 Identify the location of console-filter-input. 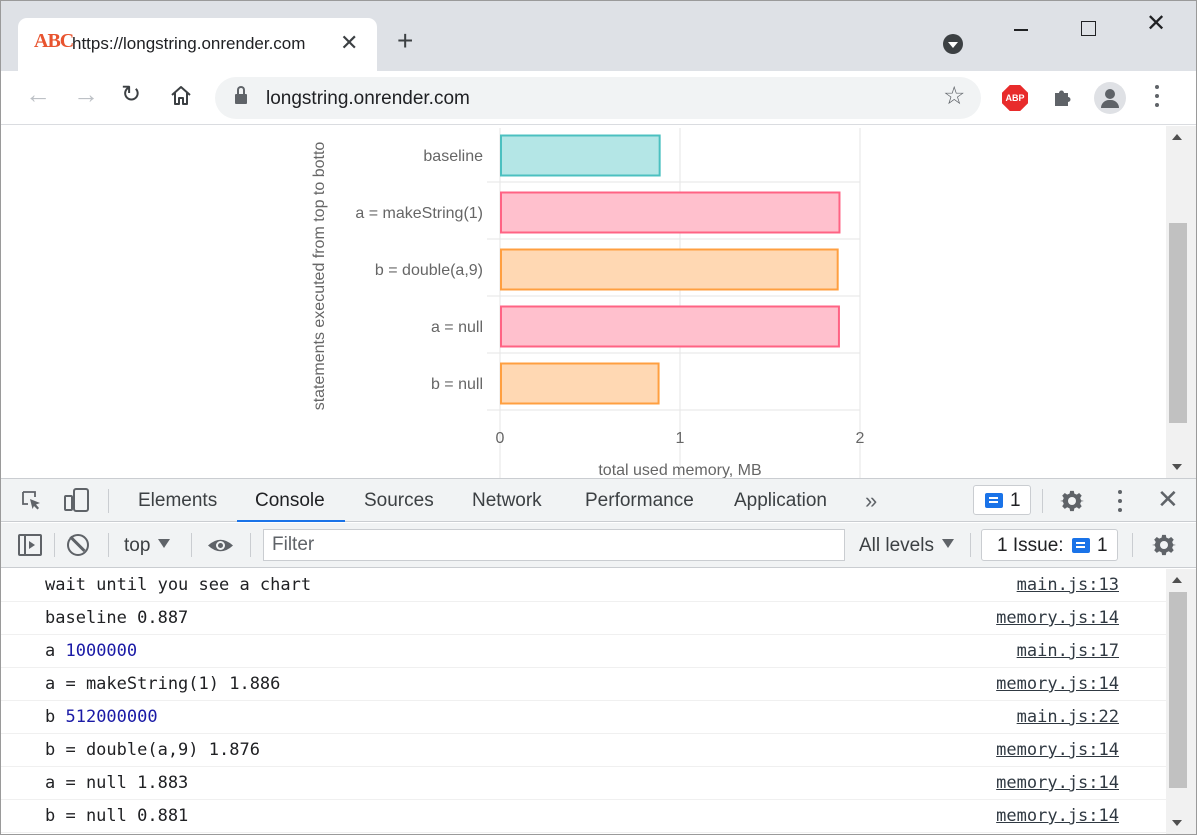
(554, 545).